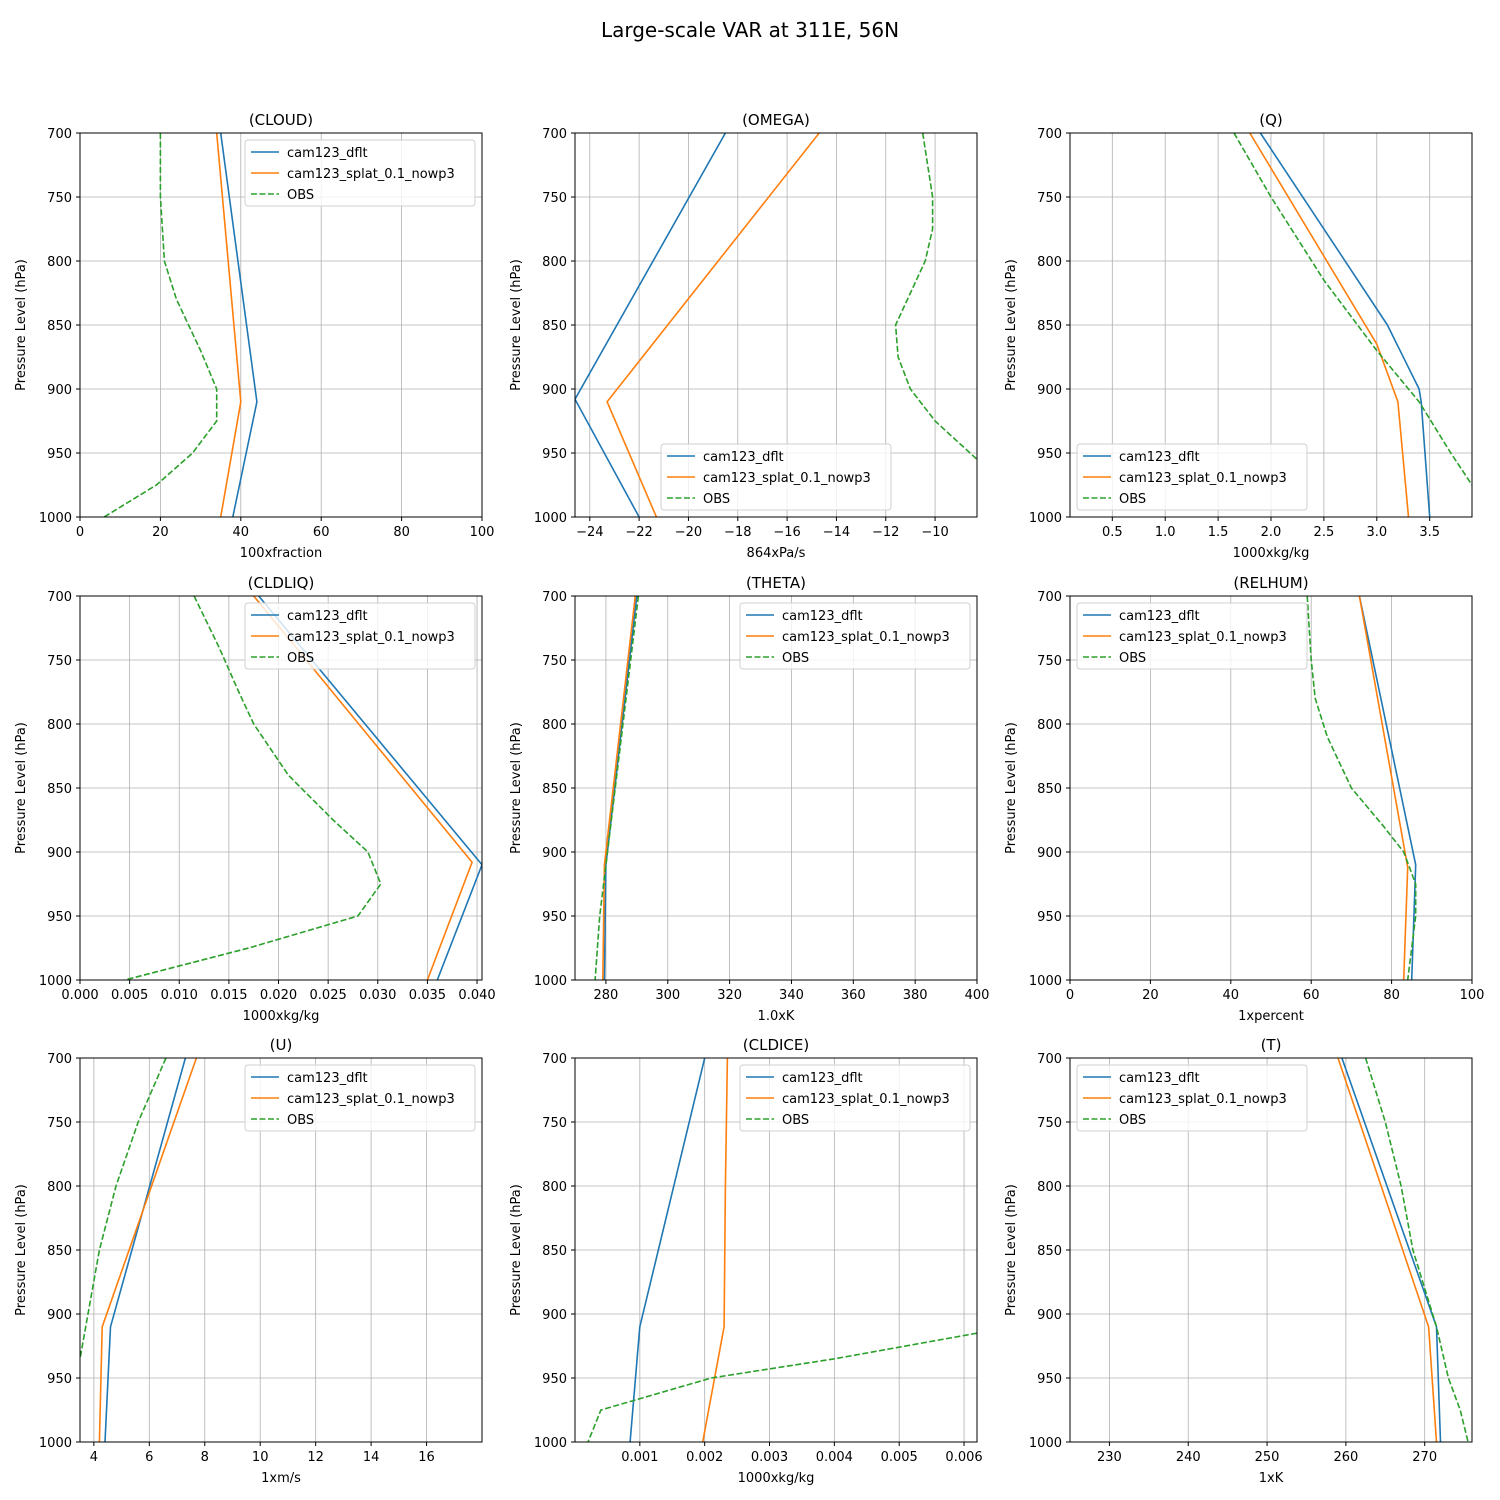 The image size is (1500, 1500). What do you see at coordinates (1271, 1016) in the screenshot?
I see `x-axis-label: 1xpercent` at bounding box center [1271, 1016].